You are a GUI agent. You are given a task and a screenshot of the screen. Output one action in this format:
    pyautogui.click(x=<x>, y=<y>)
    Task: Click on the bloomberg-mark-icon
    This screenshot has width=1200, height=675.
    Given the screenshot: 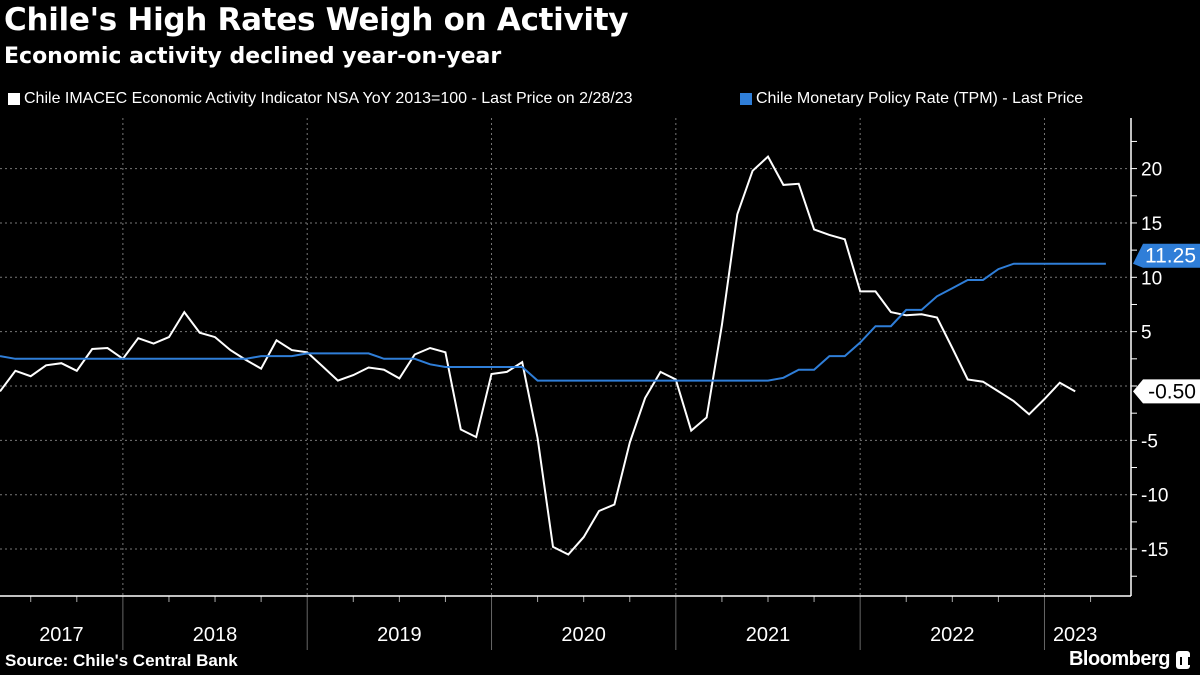 What is the action you would take?
    pyautogui.click(x=1183, y=659)
    